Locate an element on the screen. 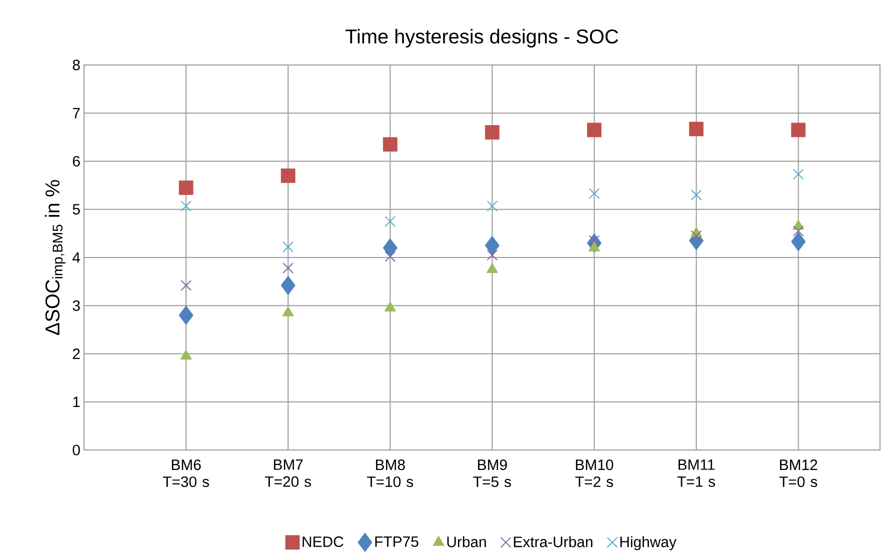 The width and height of the screenshot is (891, 558). y-tick-label: 4 is located at coordinates (76, 257).